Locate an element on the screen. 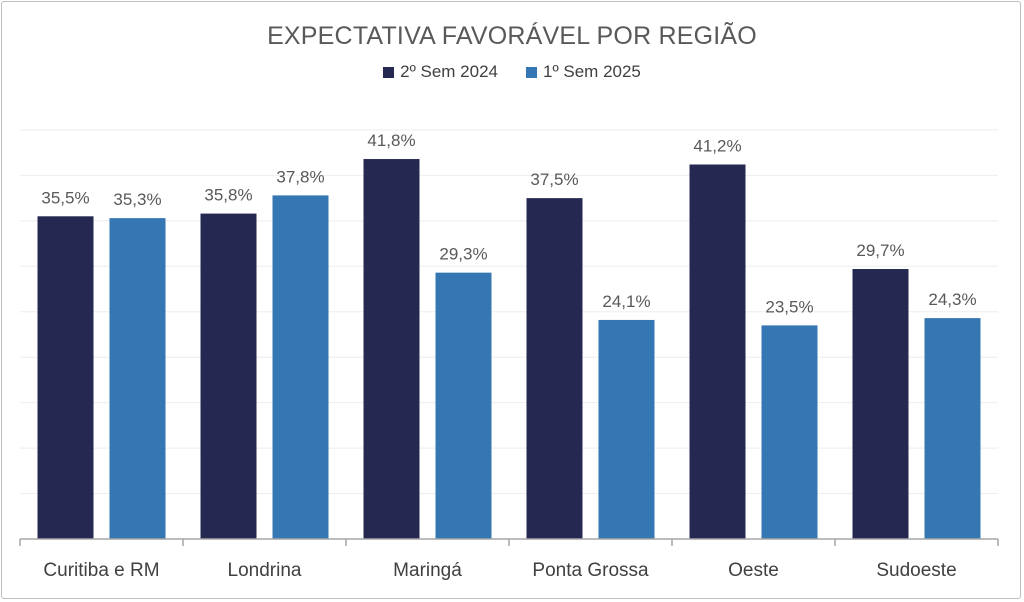 This screenshot has height=602, width=1024. data-label-2-3: 29,3% is located at coordinates (463, 254).